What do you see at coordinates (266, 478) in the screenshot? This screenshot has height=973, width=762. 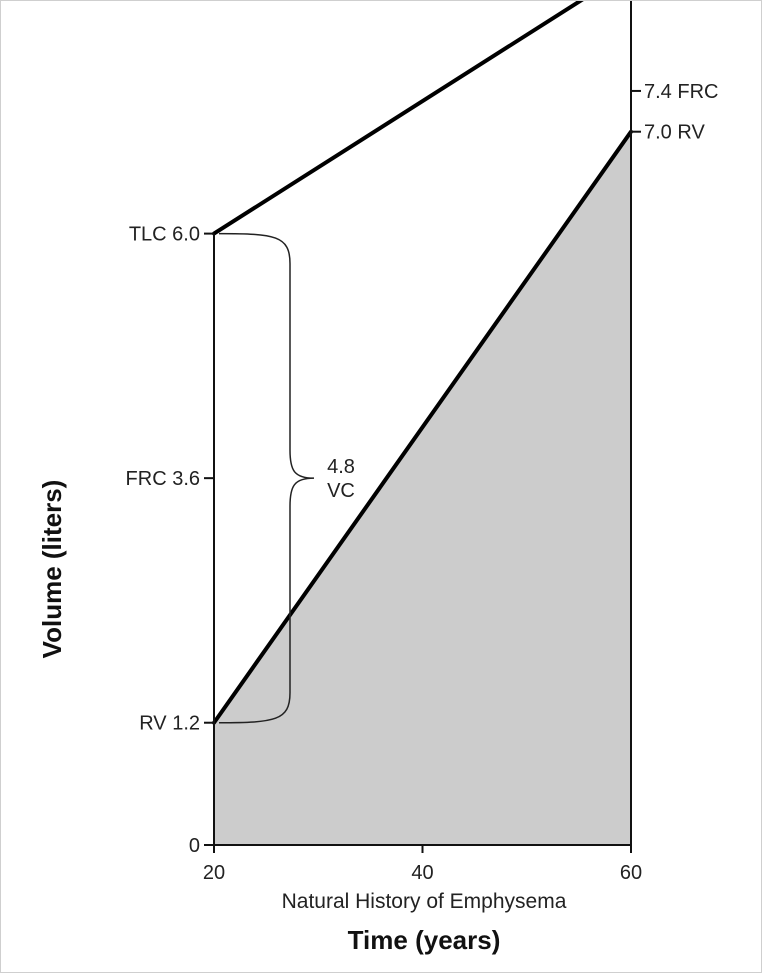 I see `vc-brace` at bounding box center [266, 478].